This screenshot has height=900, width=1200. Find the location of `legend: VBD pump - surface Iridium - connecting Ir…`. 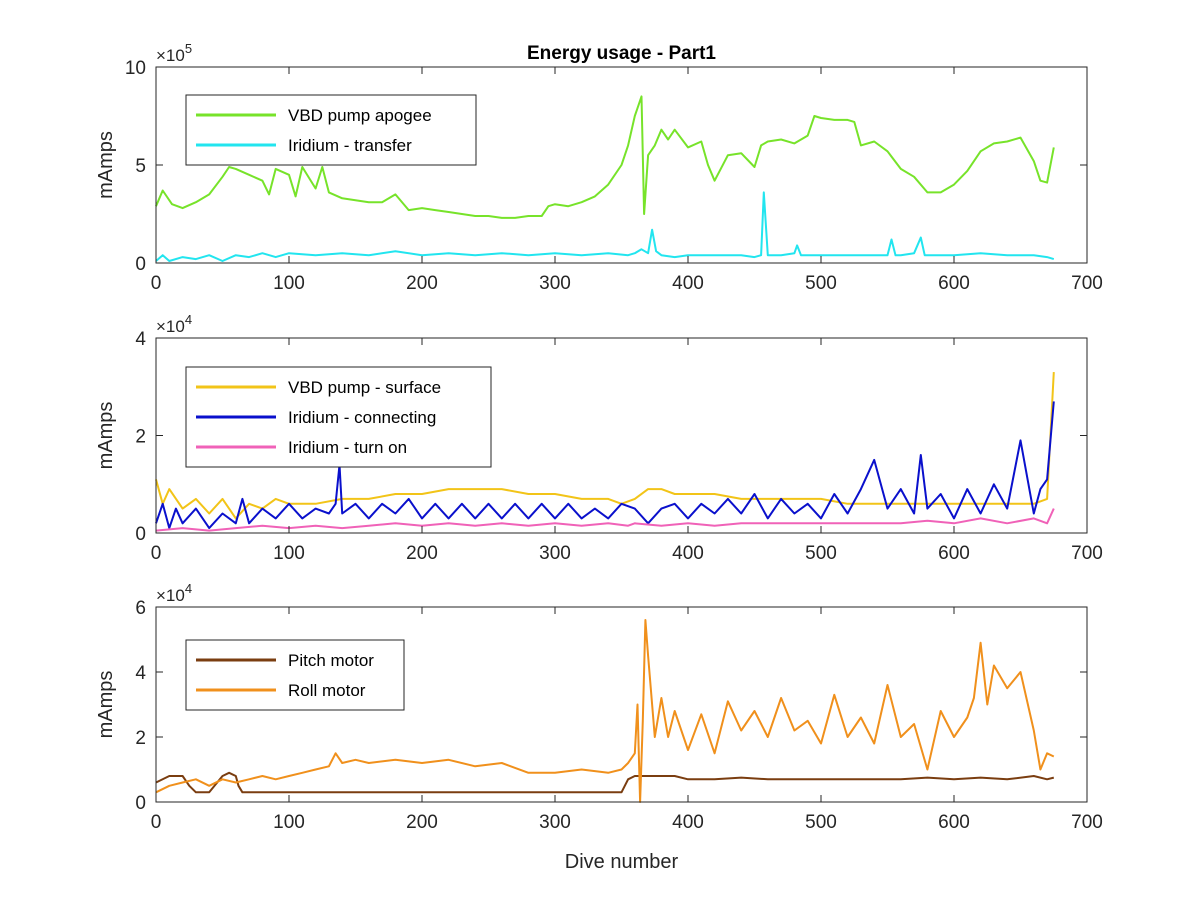

legend: VBD pump - surface Iridium - connecting Ir… is located at coordinates (338, 417).